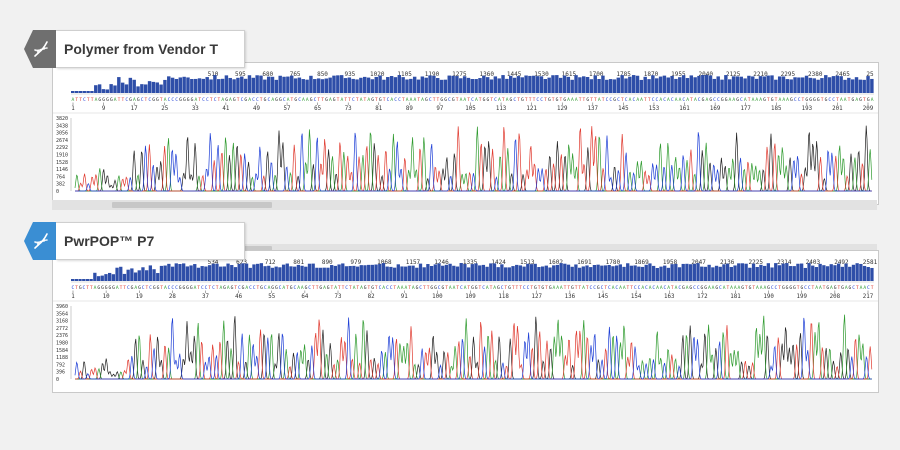 The image size is (900, 450). Describe the element at coordinates (62, 156) in the screenshot. I see `y-tick-label: 1910` at that location.